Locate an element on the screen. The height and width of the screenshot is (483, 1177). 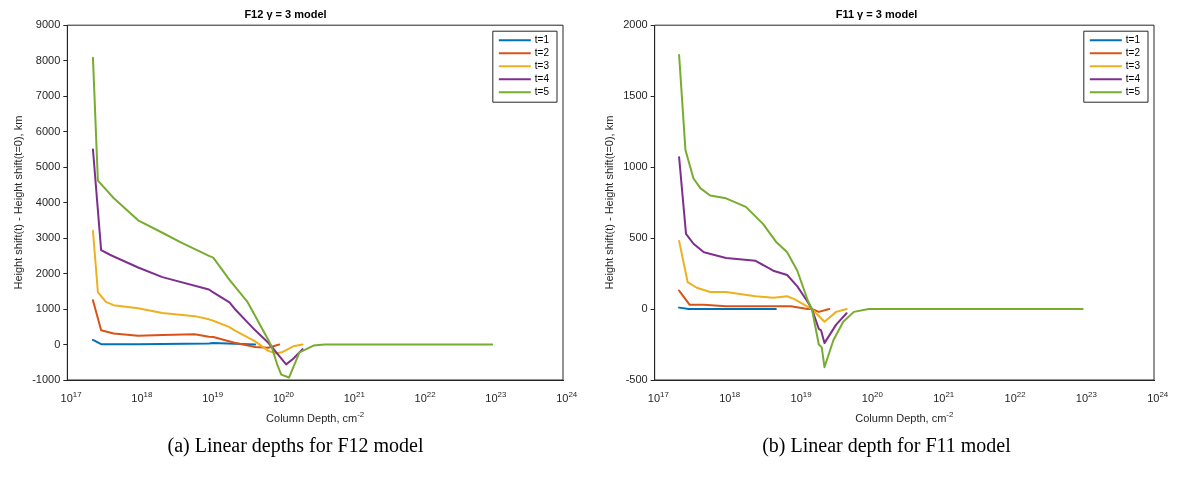
y-tick-label: 4000 is located at coordinates (48, 201).